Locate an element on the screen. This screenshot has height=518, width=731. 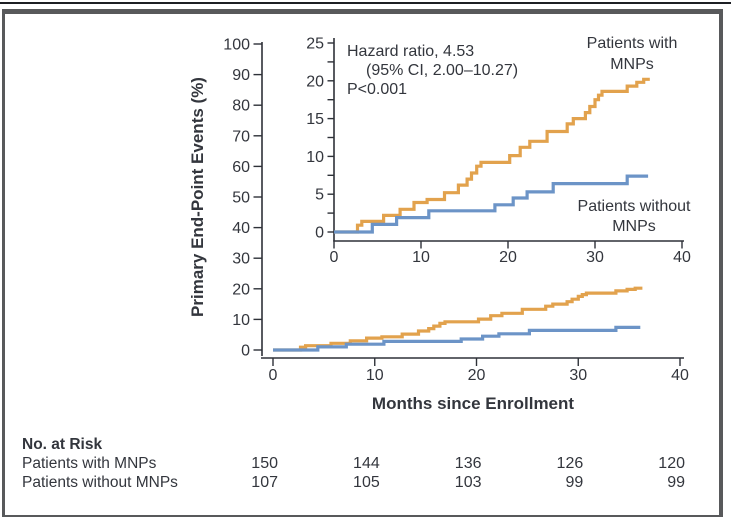
inset-y-tick-label: 10 is located at coordinates (315, 157).